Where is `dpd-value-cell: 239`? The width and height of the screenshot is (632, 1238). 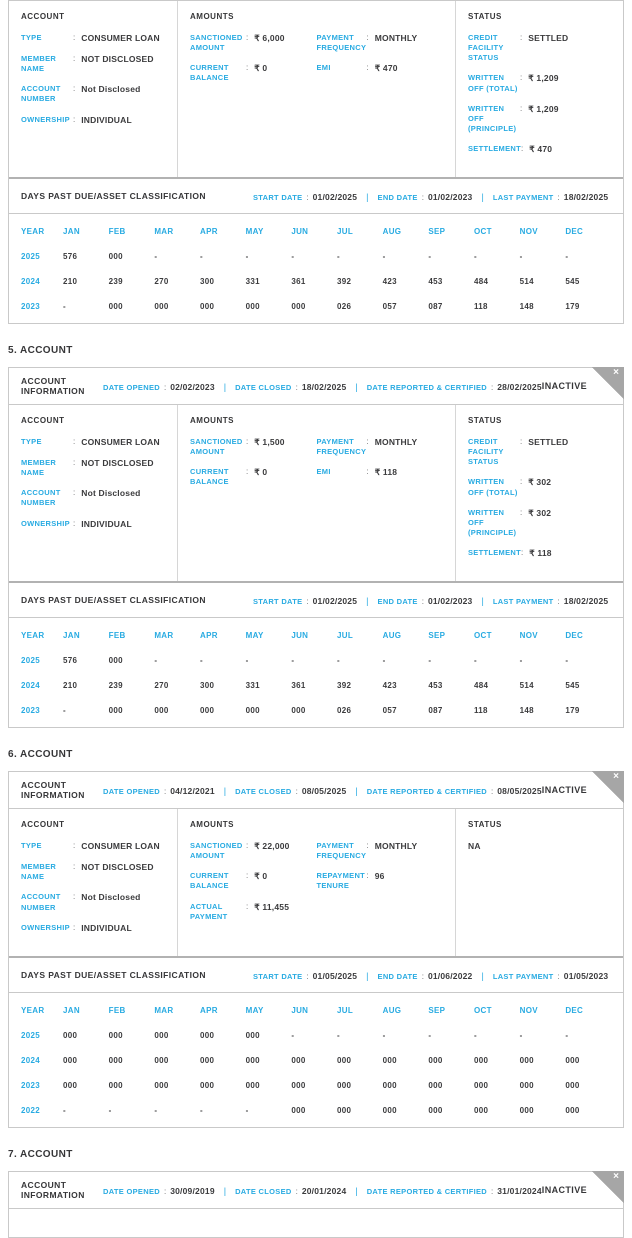
dpd-value-cell: 239 is located at coordinates (115, 282).